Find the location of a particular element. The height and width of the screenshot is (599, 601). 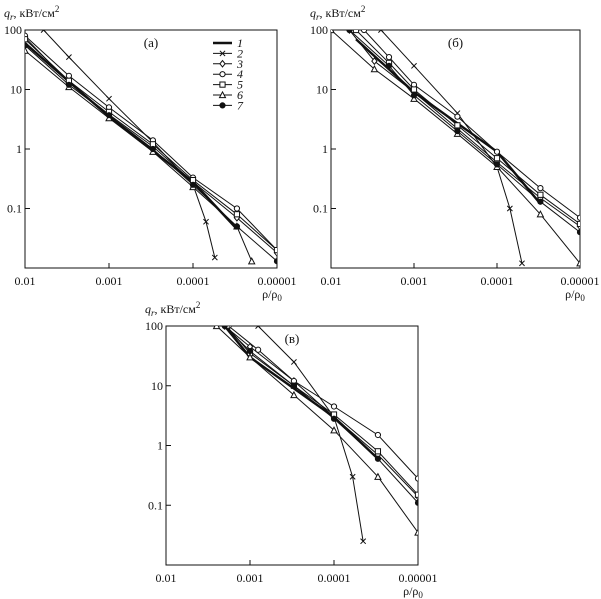

legend-label-6: 6 is located at coordinates (240, 95).